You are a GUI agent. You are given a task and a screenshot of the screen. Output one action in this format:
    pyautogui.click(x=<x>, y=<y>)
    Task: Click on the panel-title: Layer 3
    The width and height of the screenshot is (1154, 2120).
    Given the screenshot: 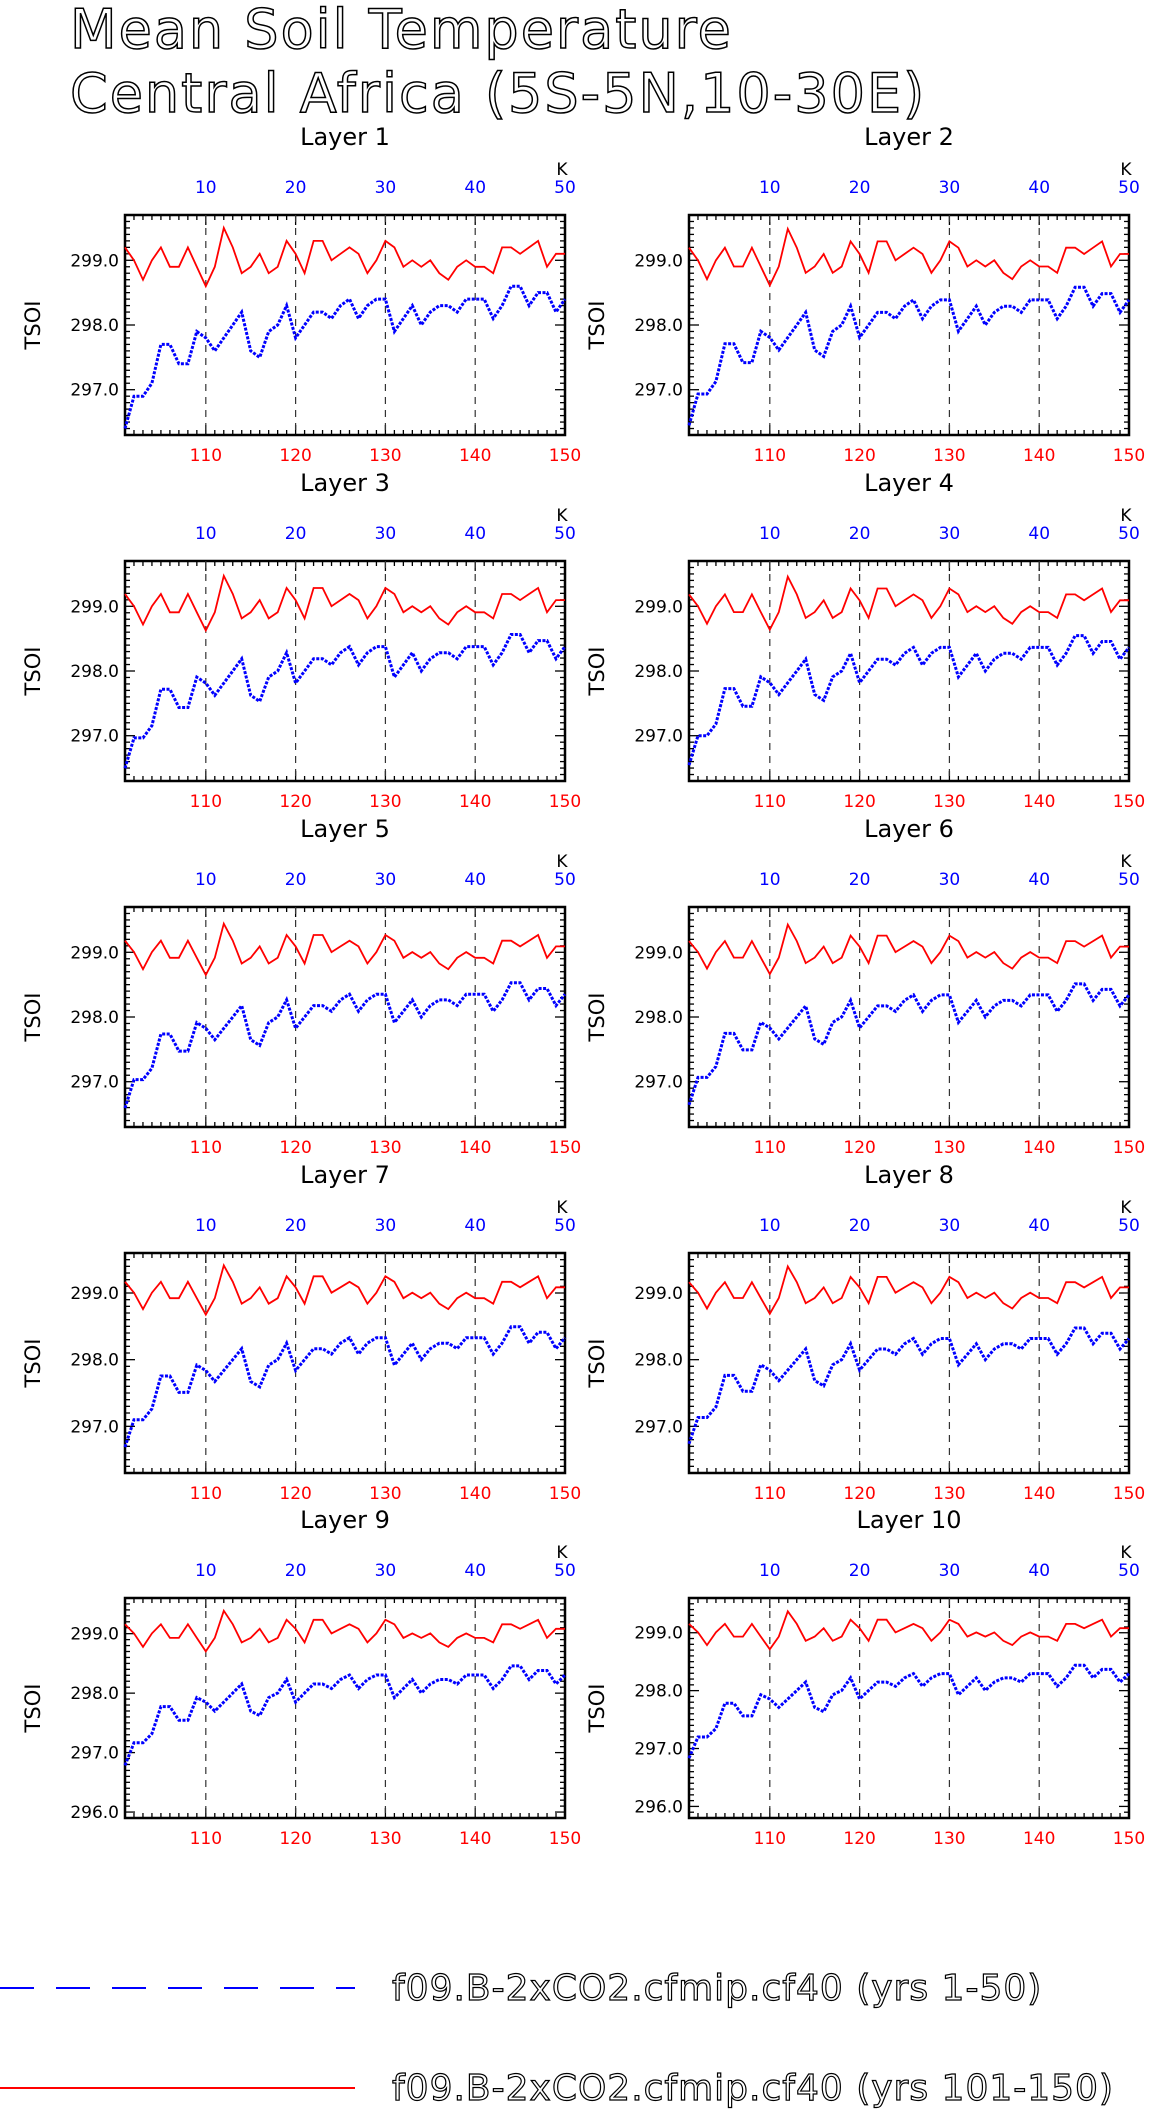 What is the action you would take?
    pyautogui.click(x=345, y=483)
    